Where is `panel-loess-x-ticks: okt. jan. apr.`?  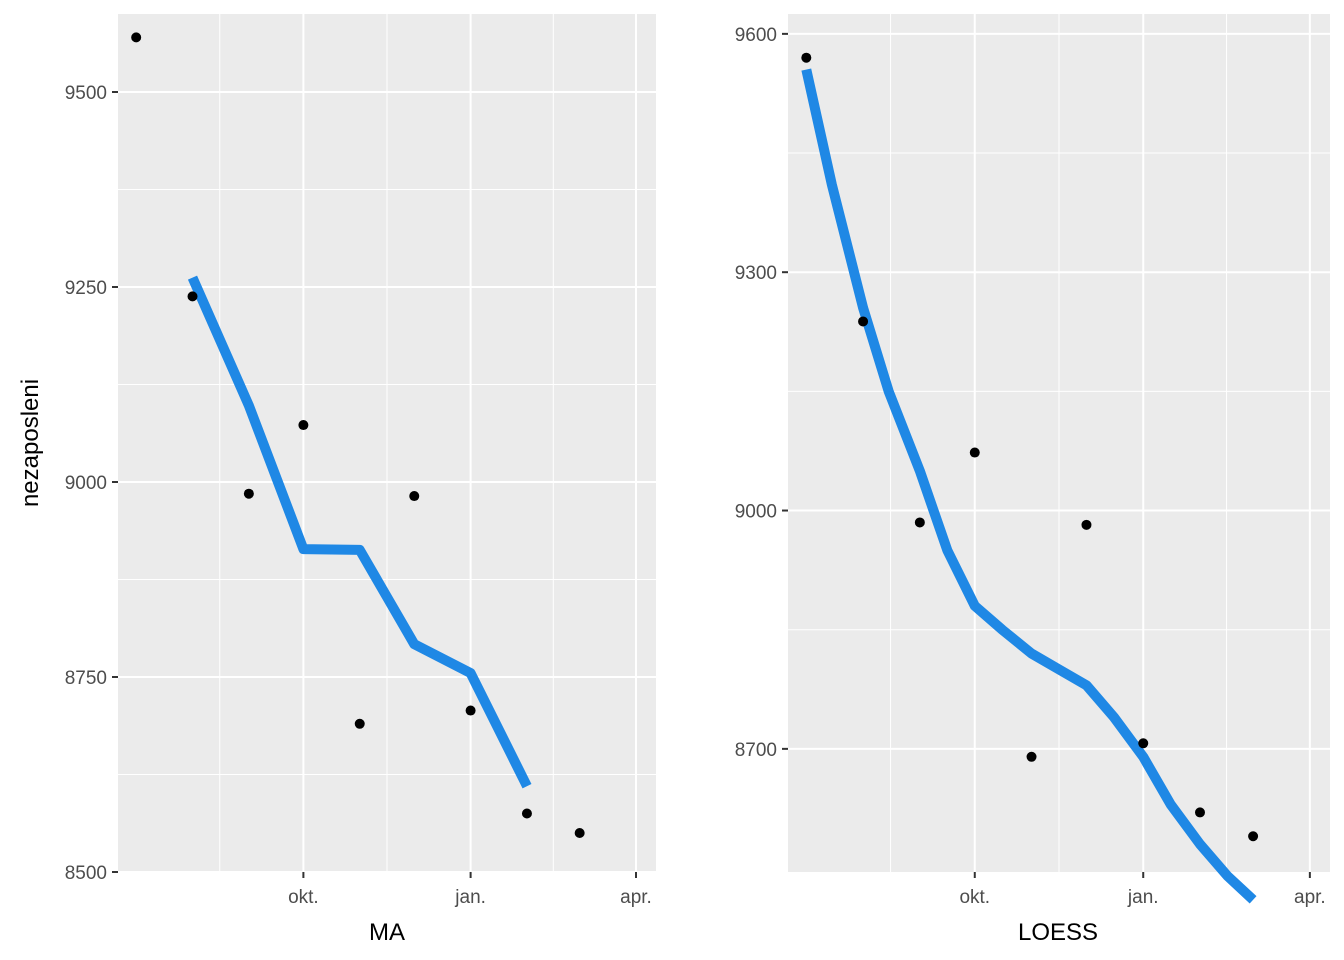
panel-loess-x-ticks: okt. jan. apr. is located at coordinates (1142, 890).